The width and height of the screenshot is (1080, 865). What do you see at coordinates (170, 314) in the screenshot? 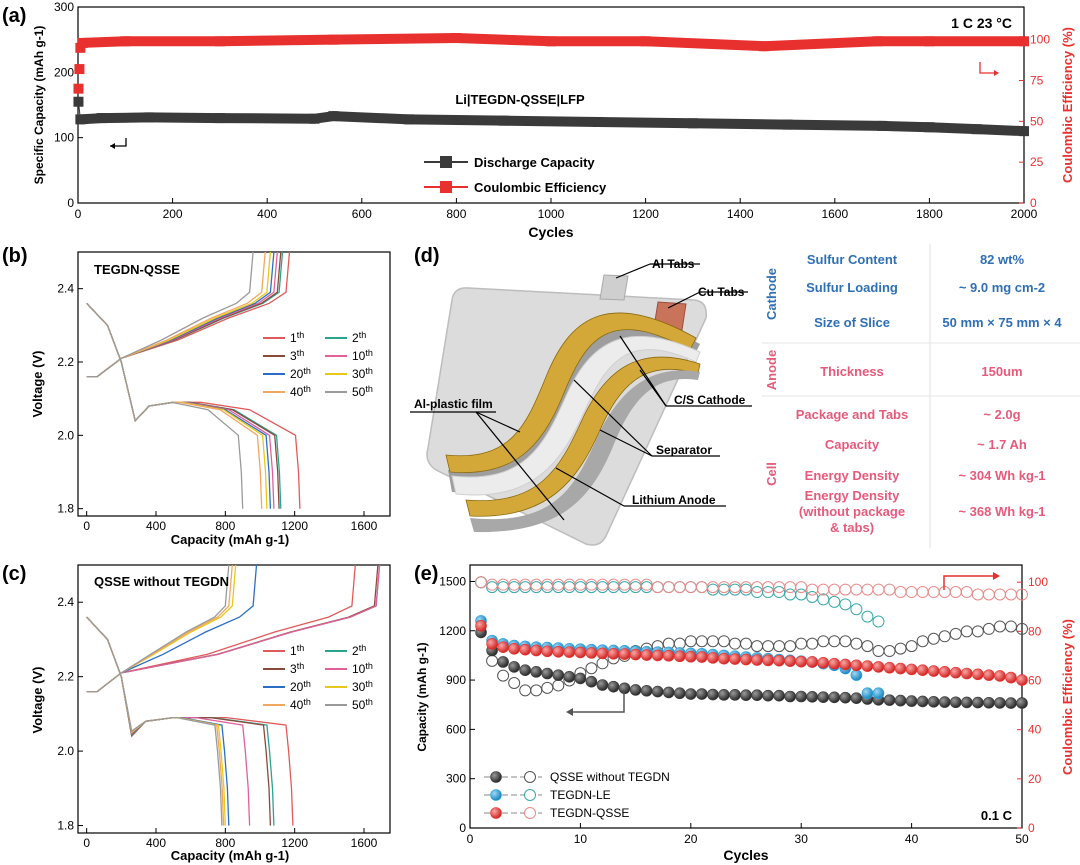
I see `charge-curve-50th` at bounding box center [170, 314].